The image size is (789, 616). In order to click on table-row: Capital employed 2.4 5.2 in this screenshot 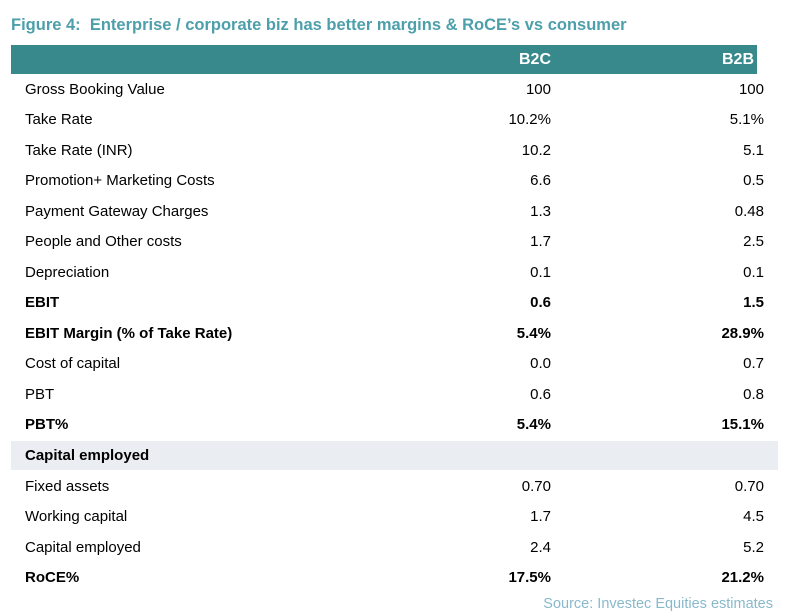, I will do `click(394, 547)`.